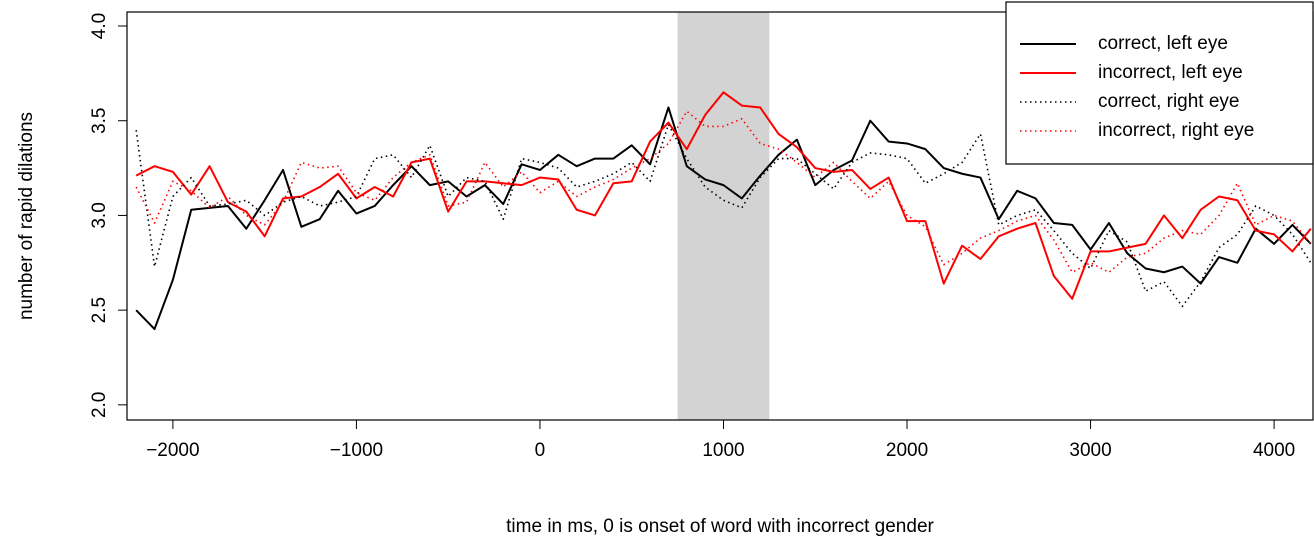 The height and width of the screenshot is (544, 1314). Describe the element at coordinates (540, 450) in the screenshot. I see `x-tick-label: 0` at that location.